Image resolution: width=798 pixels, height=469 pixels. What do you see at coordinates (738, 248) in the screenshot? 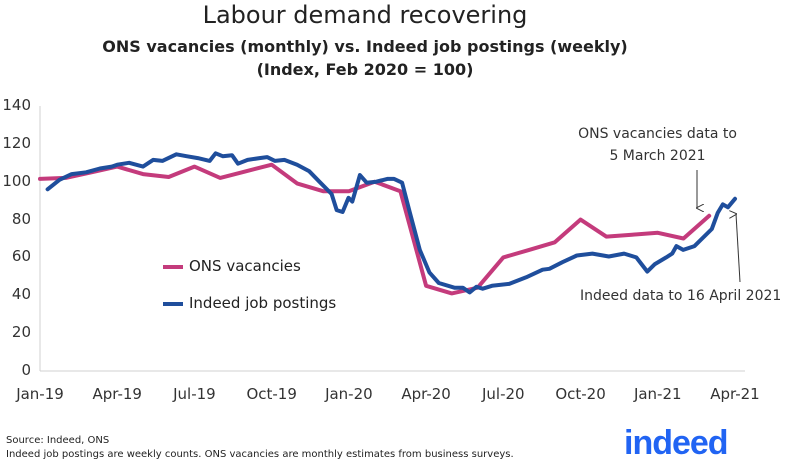
I see `indeed-annotation-arrow` at bounding box center [738, 248].